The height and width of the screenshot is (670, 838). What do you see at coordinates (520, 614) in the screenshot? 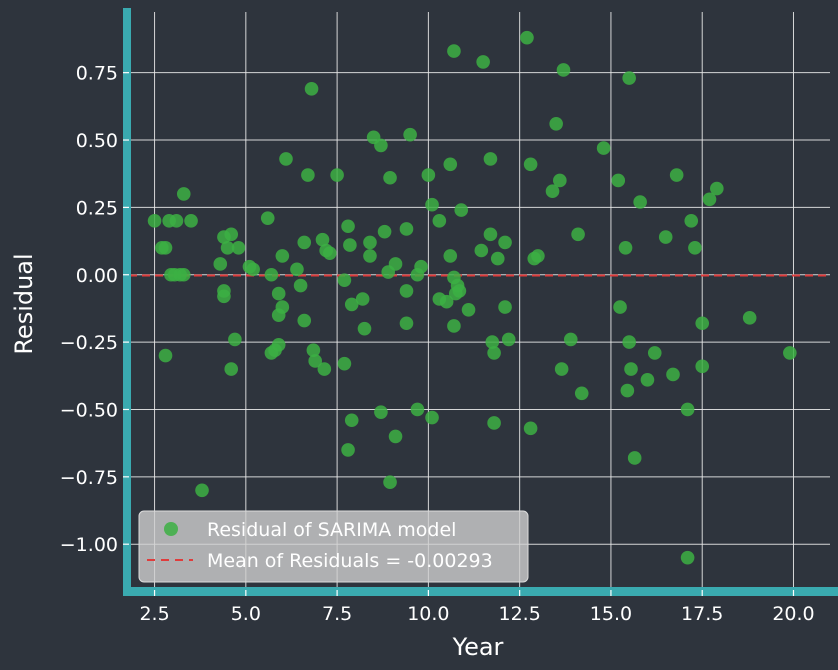
I see `x-tick-label: 12.5` at bounding box center [520, 614].